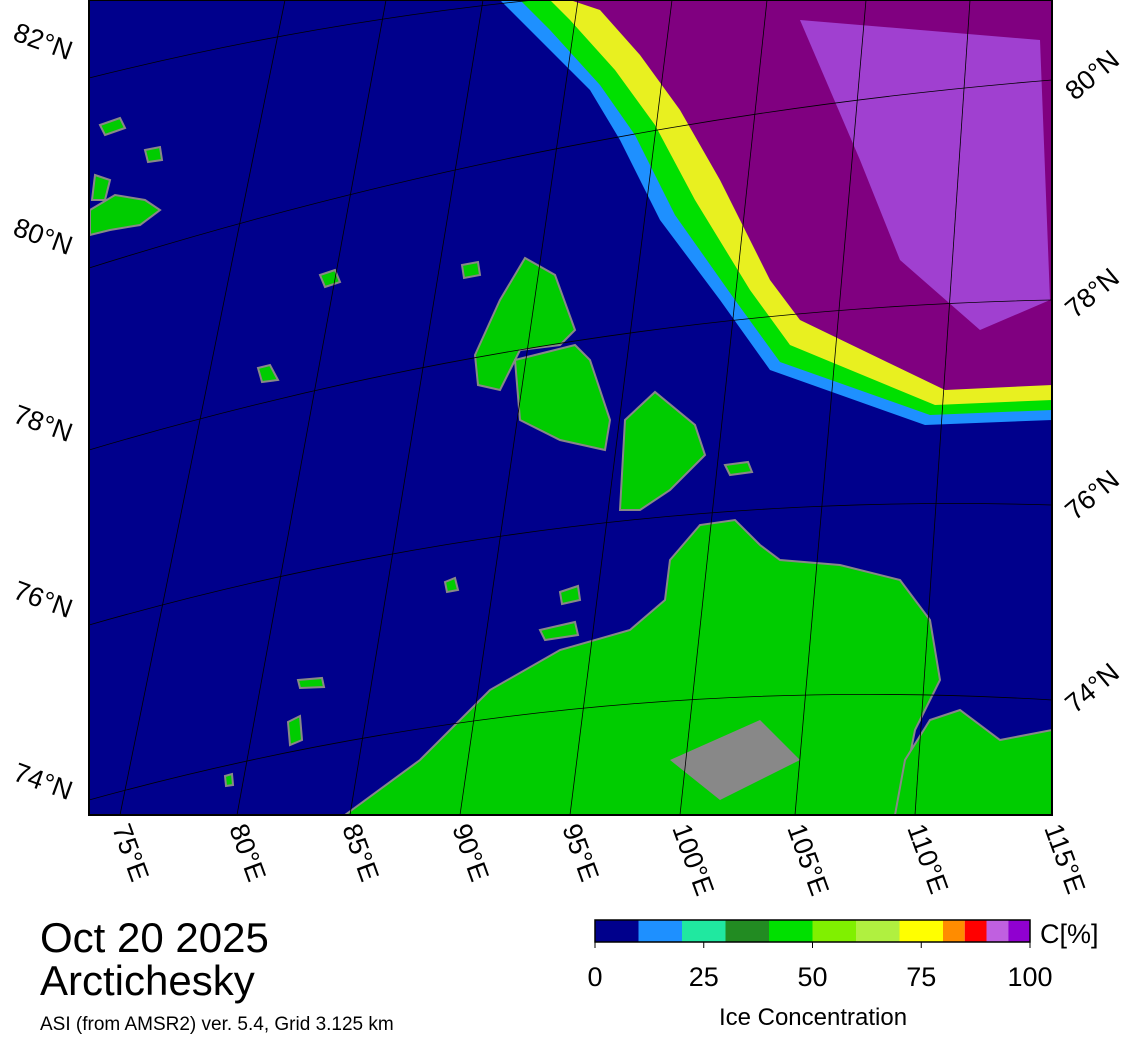  I want to click on colorbar-tick-label: 0, so click(594, 977).